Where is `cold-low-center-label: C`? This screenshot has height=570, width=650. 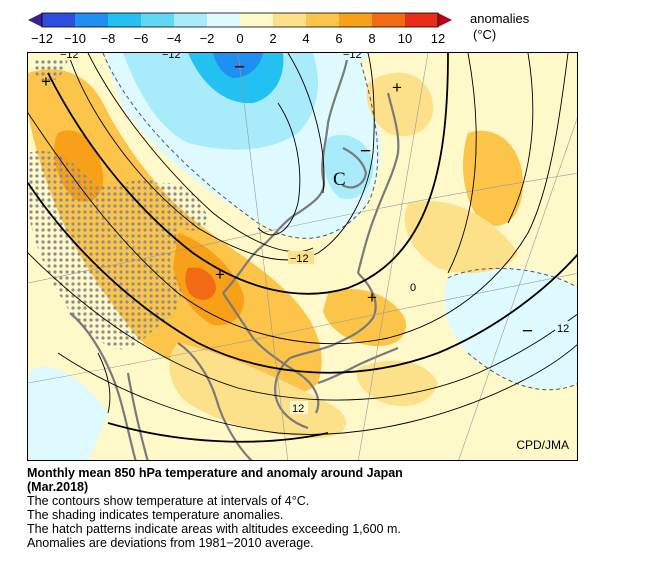
cold-low-center-label: C is located at coordinates (339, 179).